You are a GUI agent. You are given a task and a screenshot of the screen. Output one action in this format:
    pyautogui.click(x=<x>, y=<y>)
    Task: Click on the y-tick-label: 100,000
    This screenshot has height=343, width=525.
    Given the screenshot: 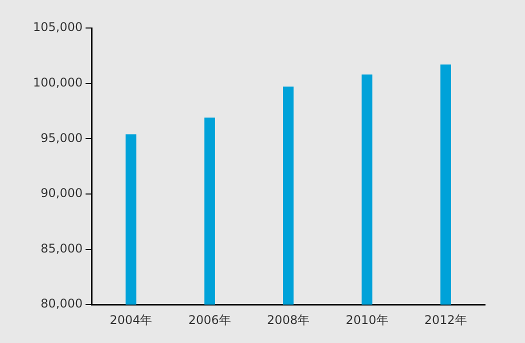 What is the action you would take?
    pyautogui.click(x=58, y=82)
    